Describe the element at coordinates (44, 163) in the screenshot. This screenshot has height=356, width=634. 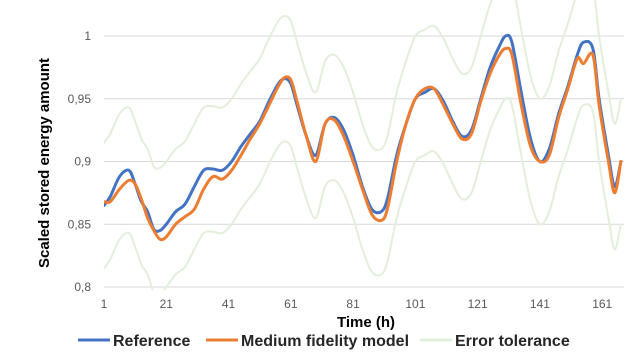
I see `y-axis-title: Scaled stored energy amount` at that location.